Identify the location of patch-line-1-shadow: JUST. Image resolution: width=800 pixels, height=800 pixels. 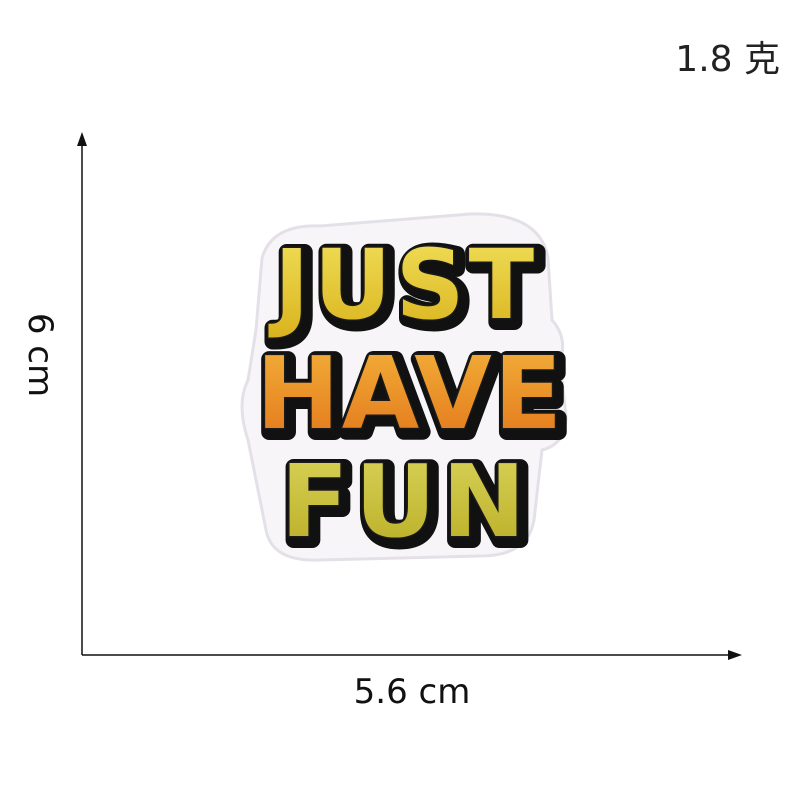
(407, 289).